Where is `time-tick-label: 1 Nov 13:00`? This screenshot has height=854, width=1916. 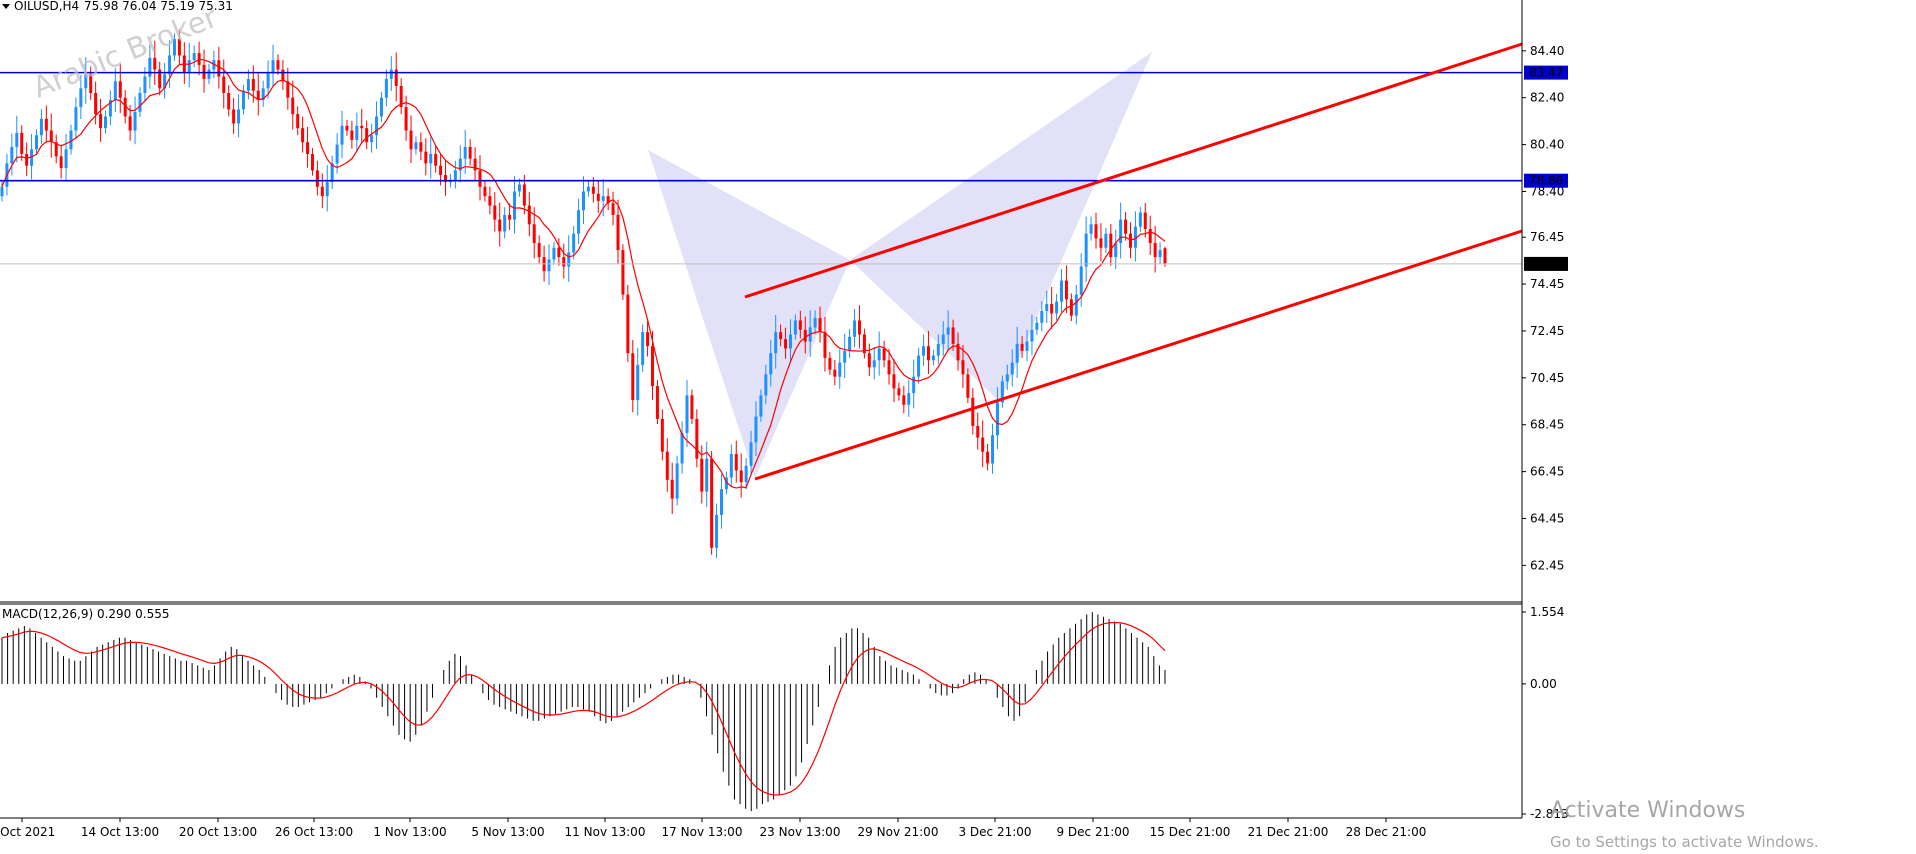
time-tick-label: 1 Nov 13:00 is located at coordinates (409, 832).